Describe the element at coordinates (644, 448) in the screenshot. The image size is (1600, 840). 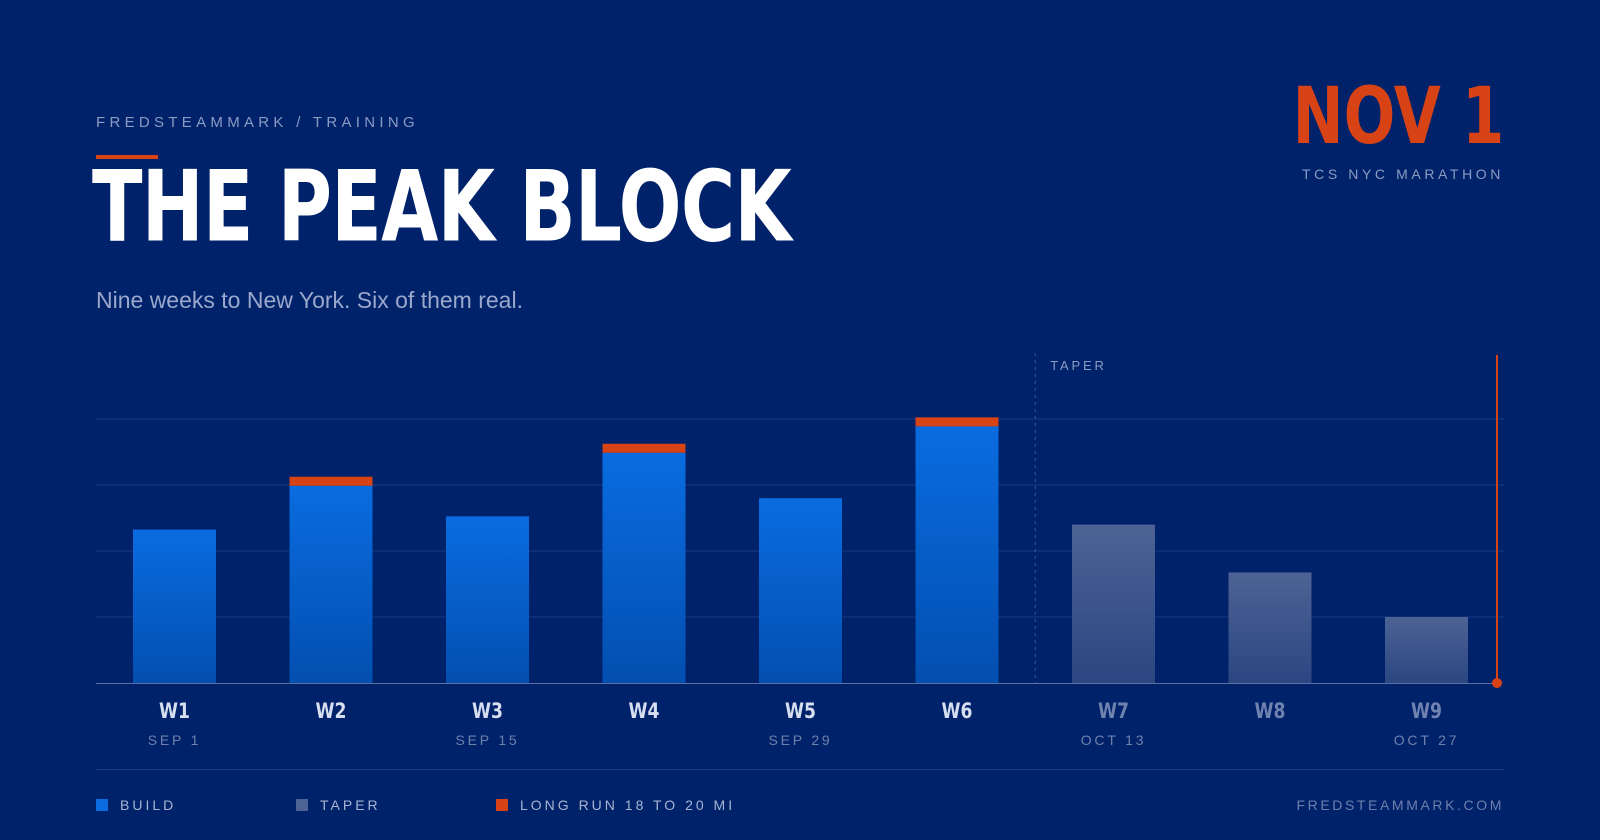
I see `long-run-cap-w4` at that location.